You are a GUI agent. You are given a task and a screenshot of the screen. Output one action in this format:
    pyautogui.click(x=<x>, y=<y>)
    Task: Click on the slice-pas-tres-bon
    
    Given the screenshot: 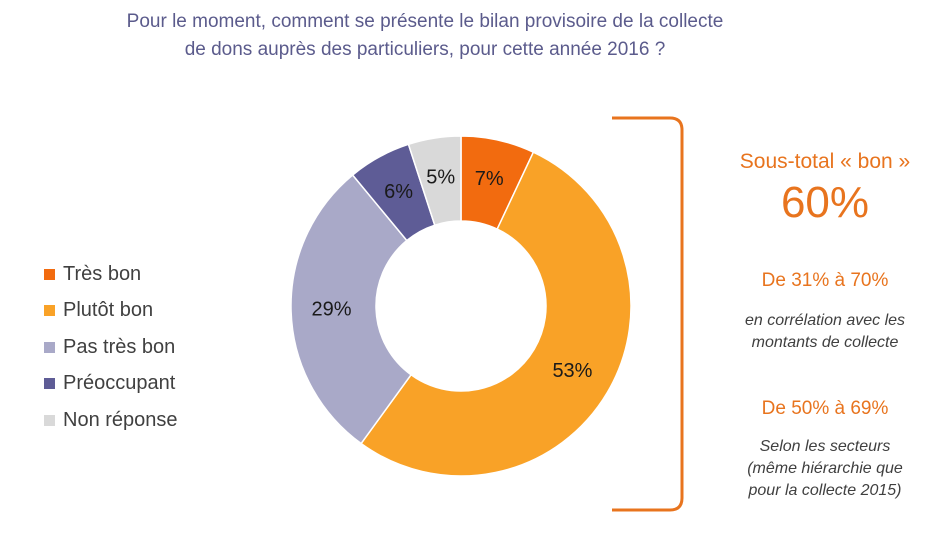 What is the action you would take?
    pyautogui.click(x=351, y=309)
    